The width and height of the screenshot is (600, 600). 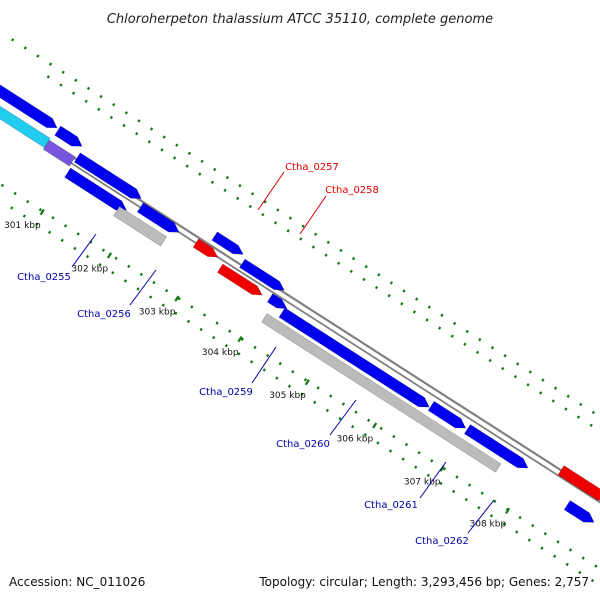 I want to click on scale-tick-label: 302 kbp, so click(x=89, y=269).